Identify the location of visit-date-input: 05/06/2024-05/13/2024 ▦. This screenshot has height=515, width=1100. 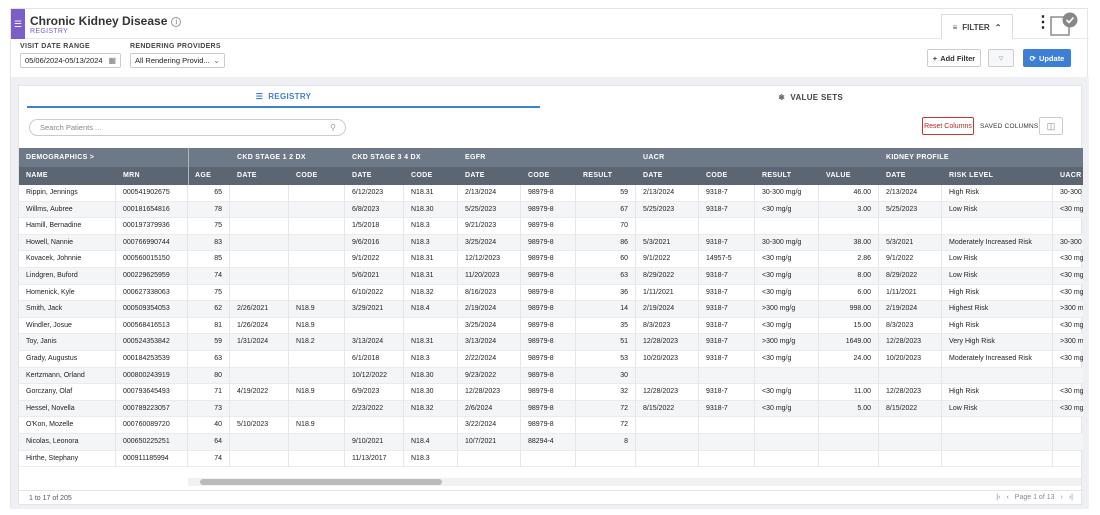
(70, 60).